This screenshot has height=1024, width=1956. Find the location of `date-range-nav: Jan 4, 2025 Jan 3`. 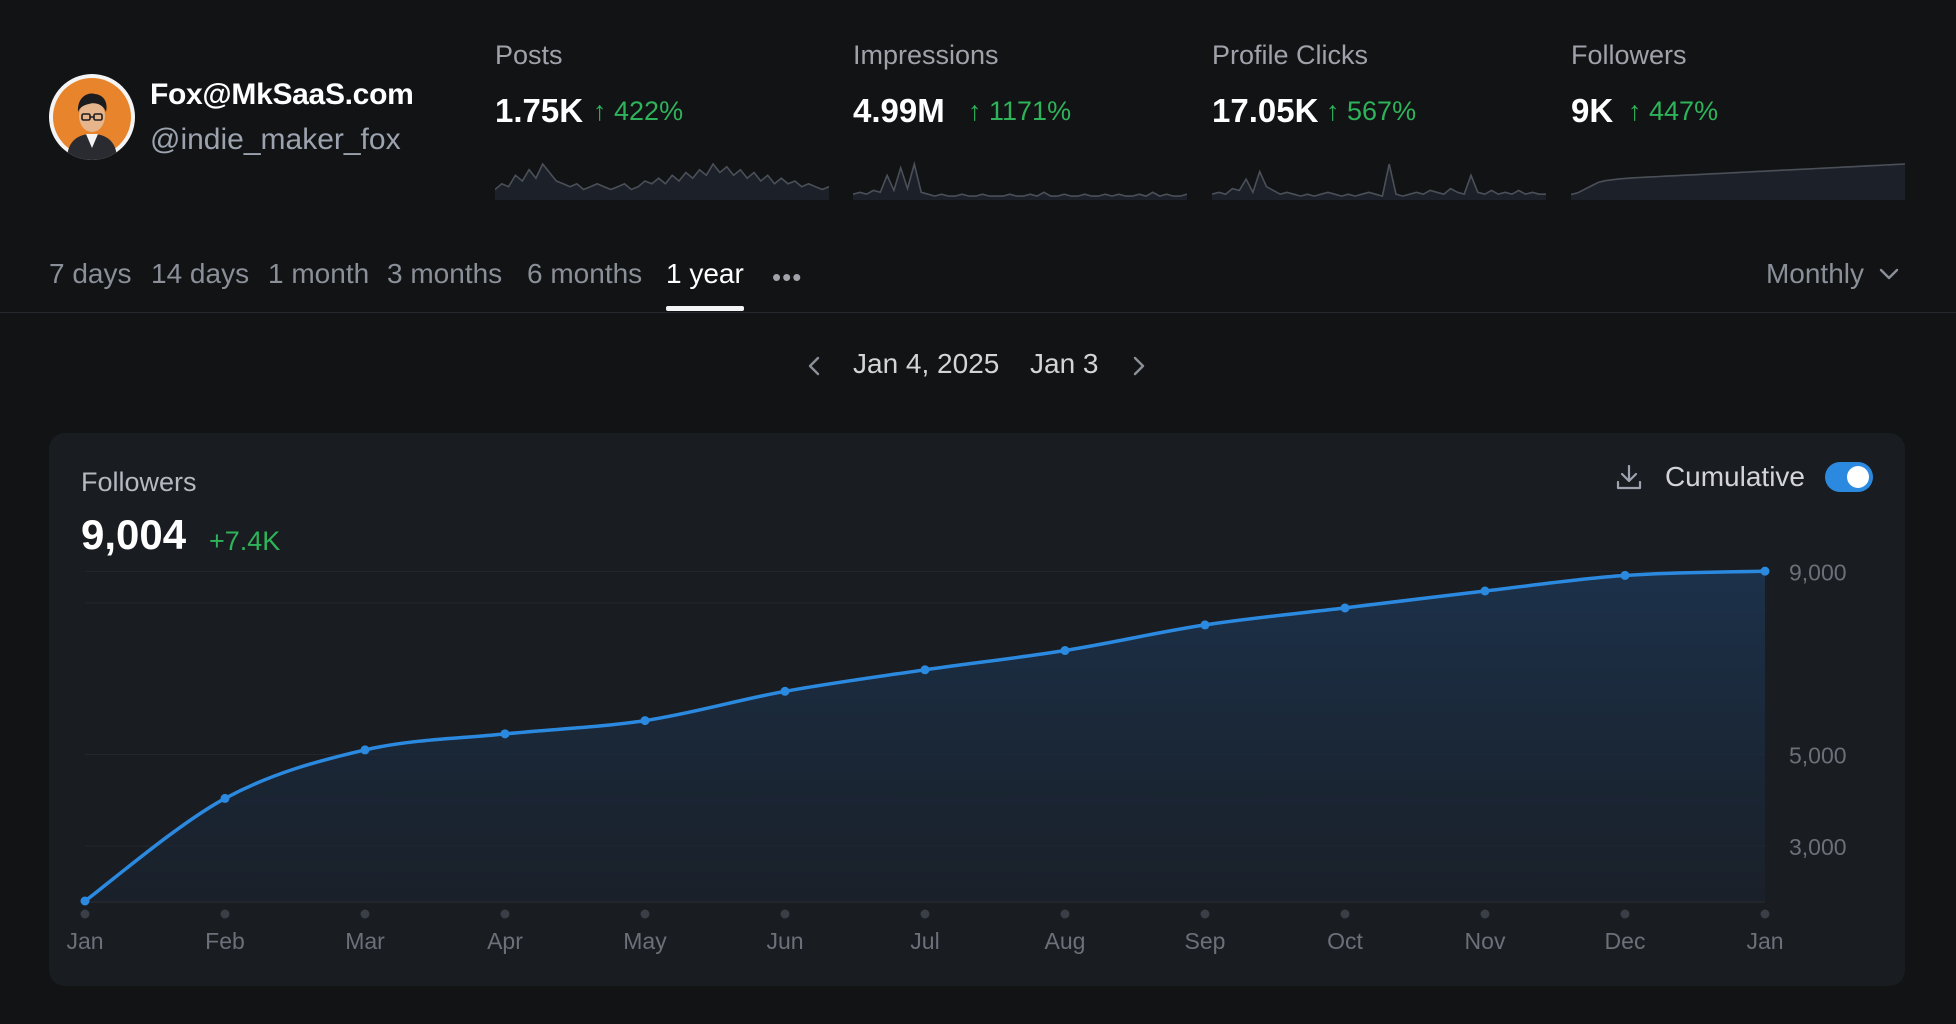

date-range-nav: Jan 4, 2025 Jan 3 is located at coordinates (978, 366).